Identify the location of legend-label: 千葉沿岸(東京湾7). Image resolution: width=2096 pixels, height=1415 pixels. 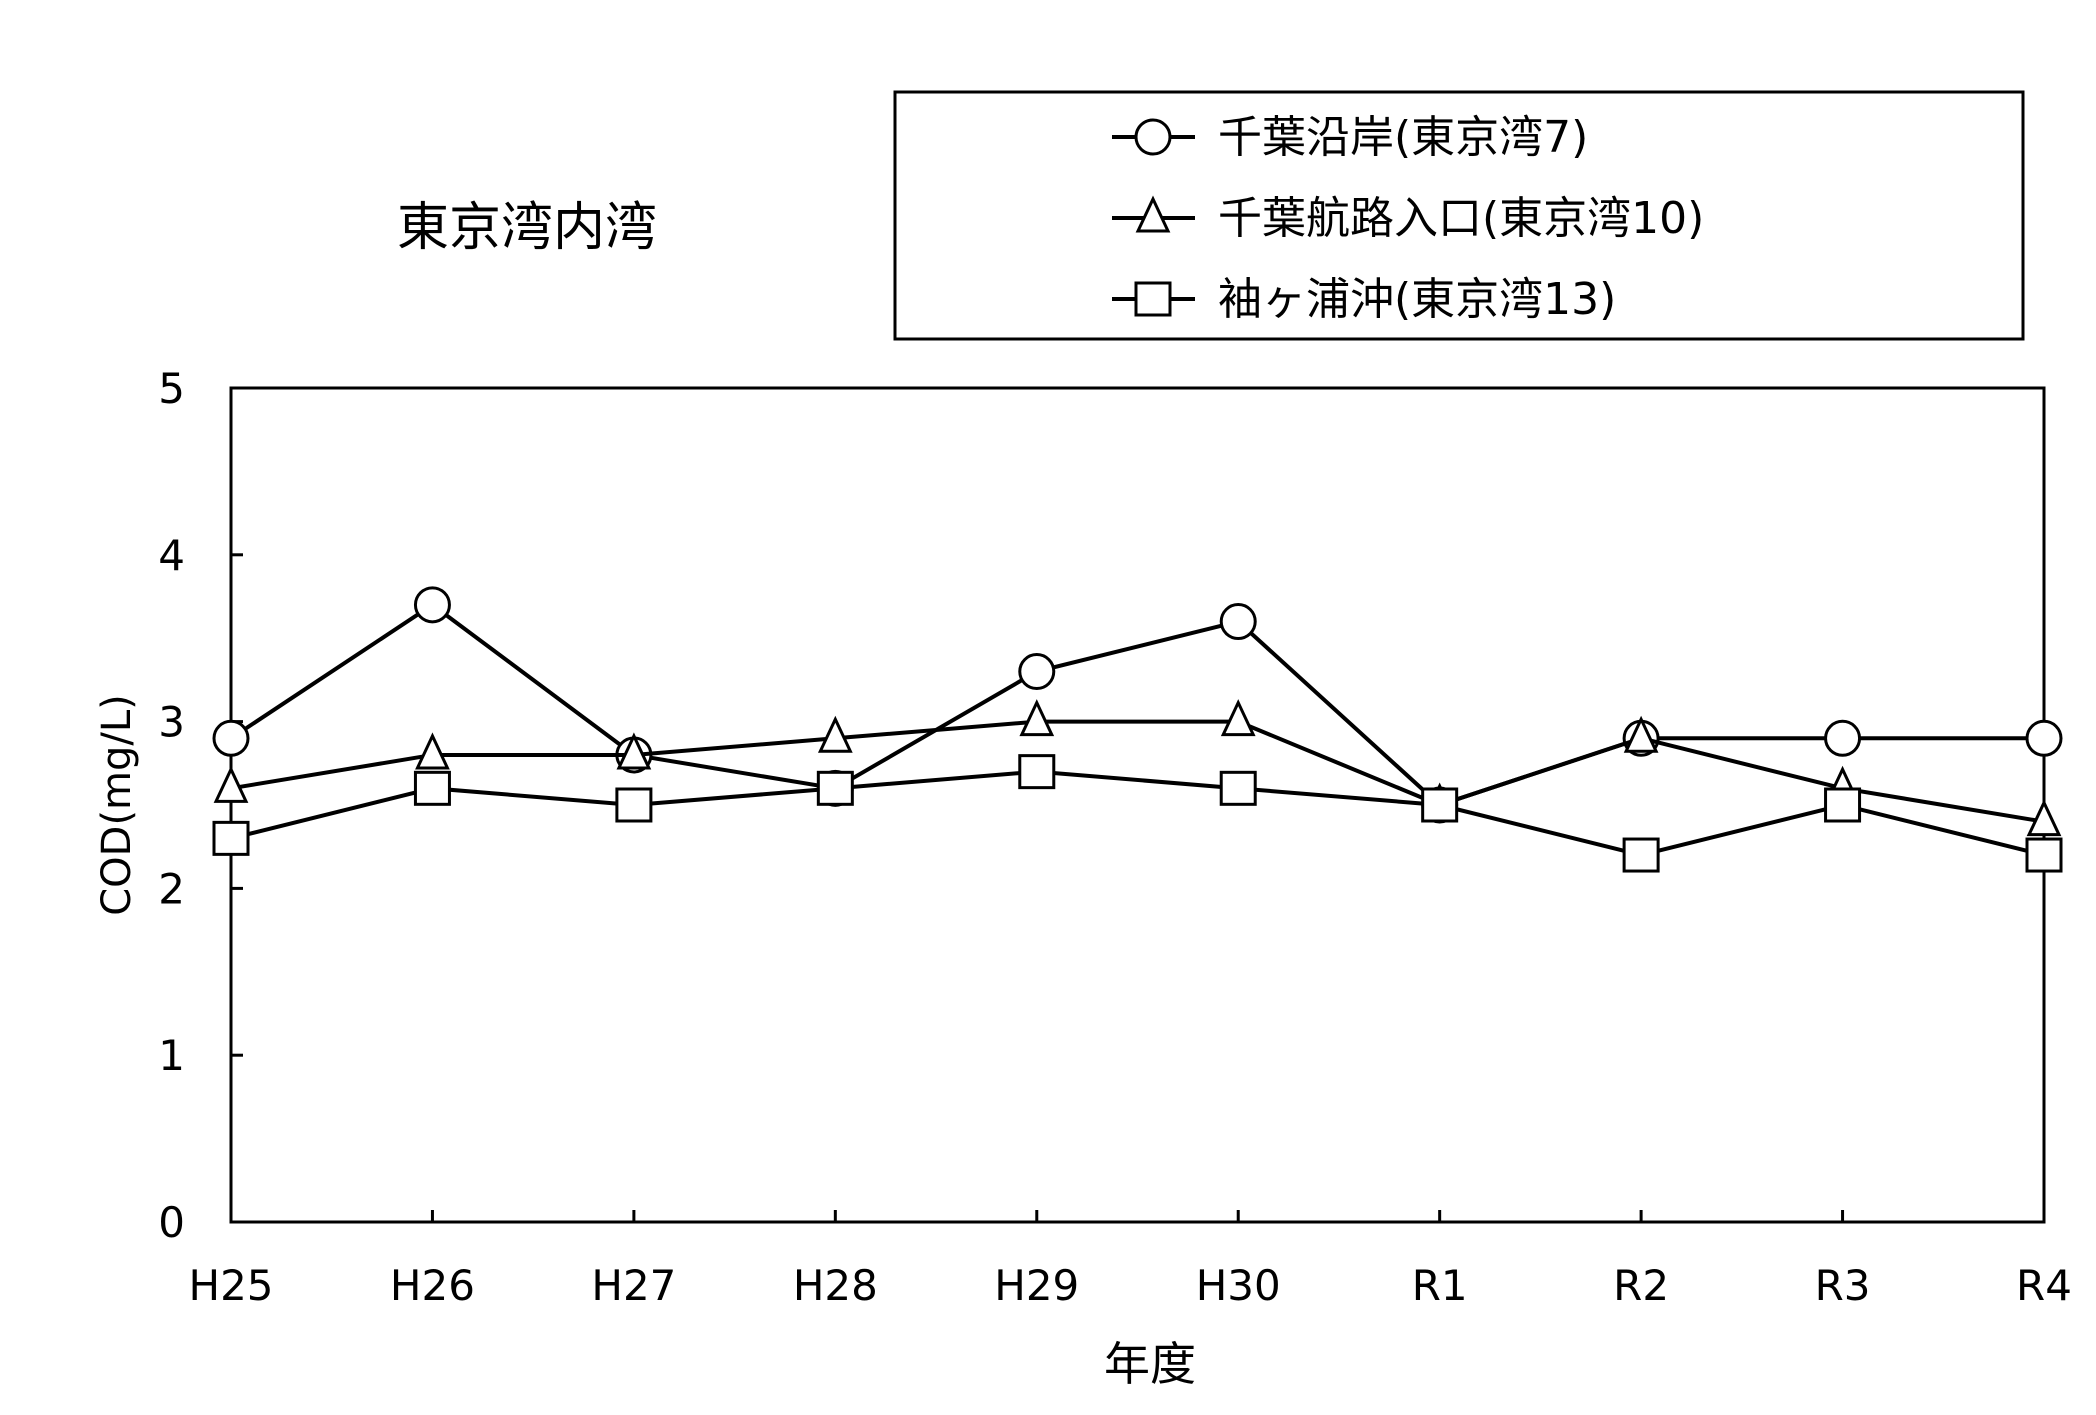
(1403, 137).